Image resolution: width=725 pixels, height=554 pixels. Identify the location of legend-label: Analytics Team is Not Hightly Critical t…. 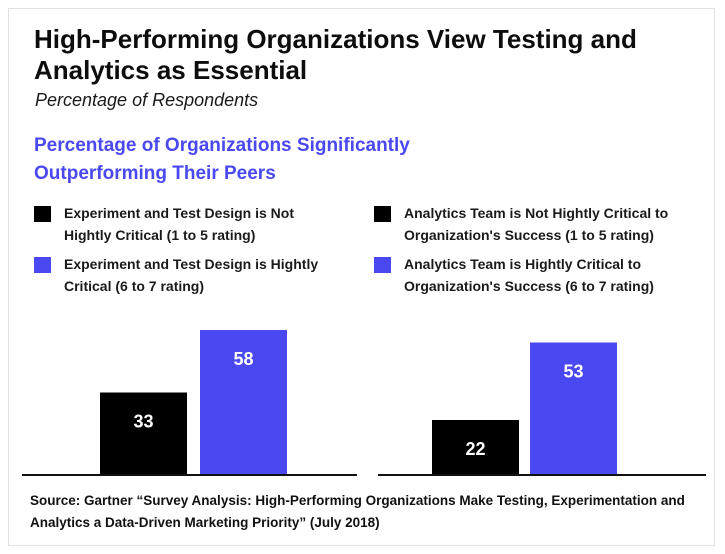
(536, 224).